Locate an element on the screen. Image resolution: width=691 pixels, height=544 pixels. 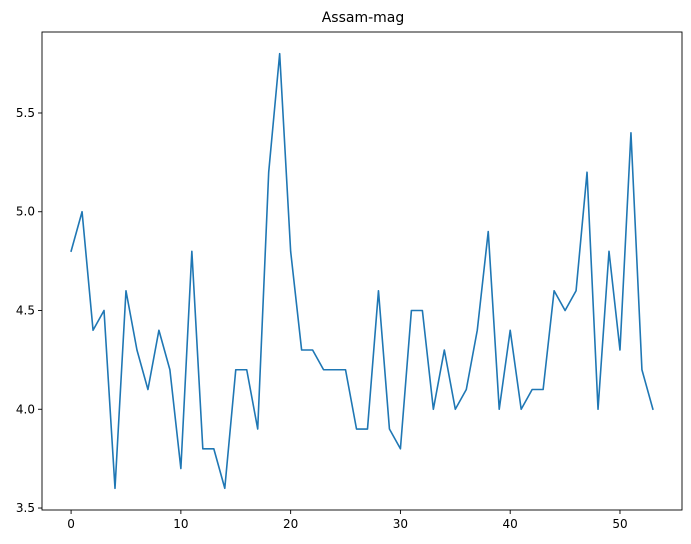
y-tick-label: 3.5 is located at coordinates (25, 508).